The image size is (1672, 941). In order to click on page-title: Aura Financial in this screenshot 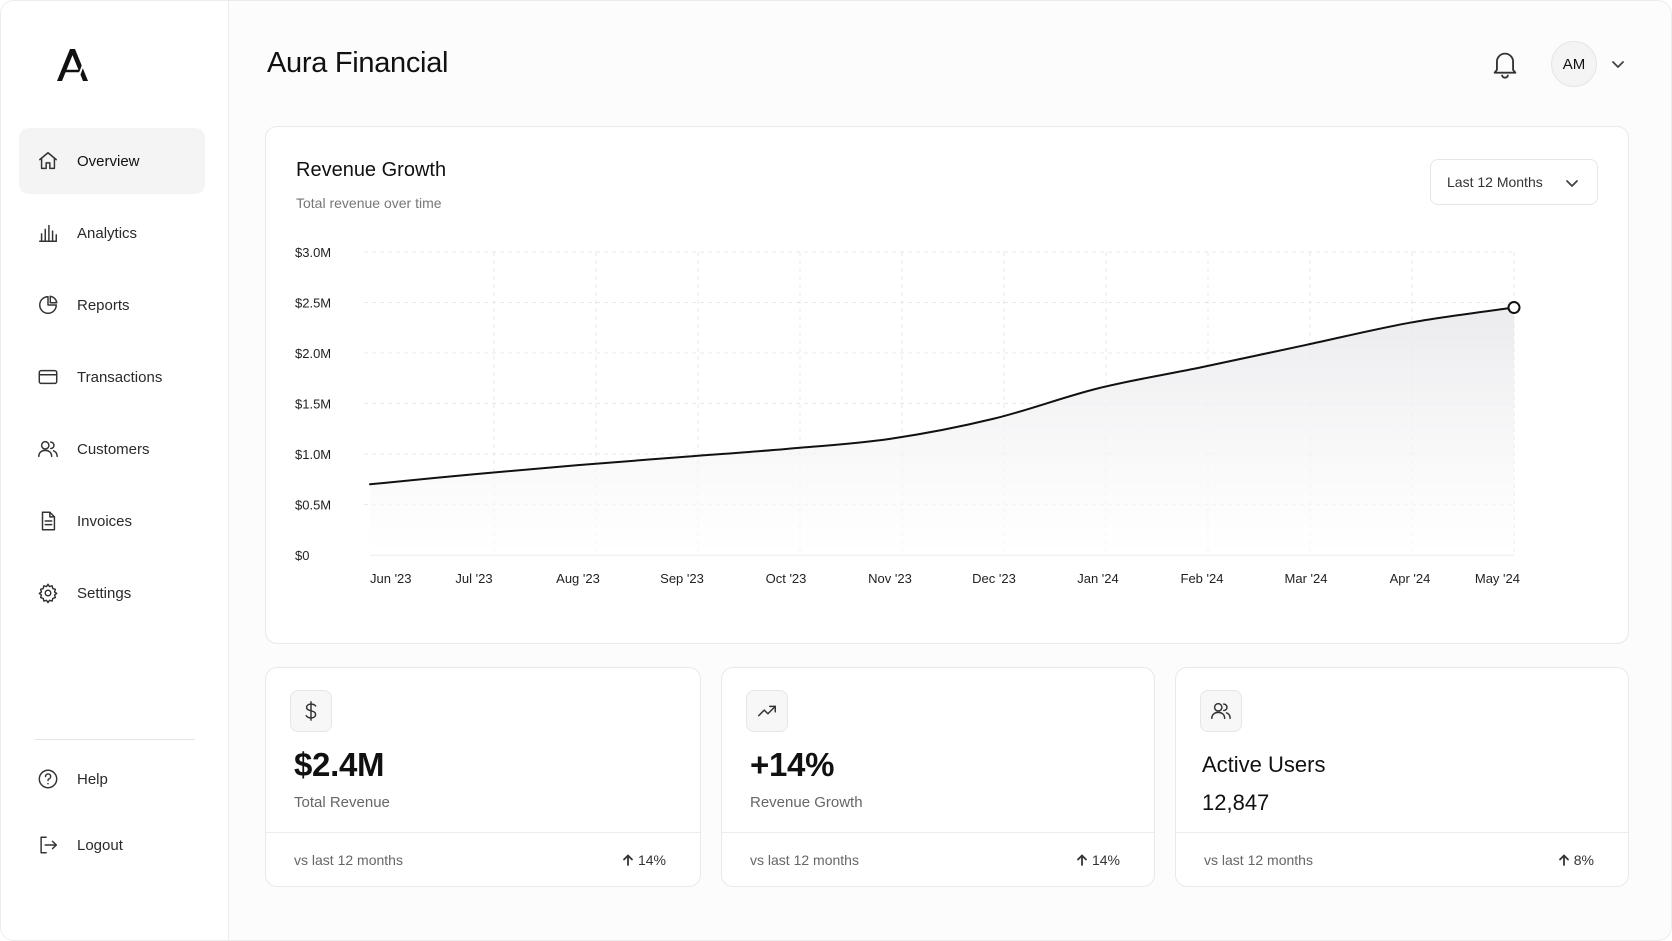, I will do `click(358, 63)`.